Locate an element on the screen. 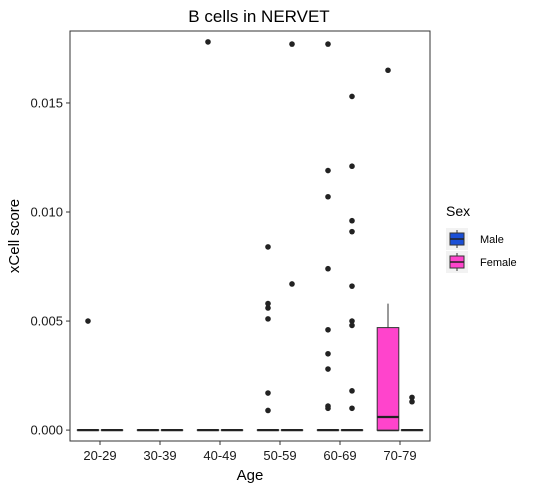 This screenshot has height=489, width=536. x-axis-title: Age is located at coordinates (250, 475).